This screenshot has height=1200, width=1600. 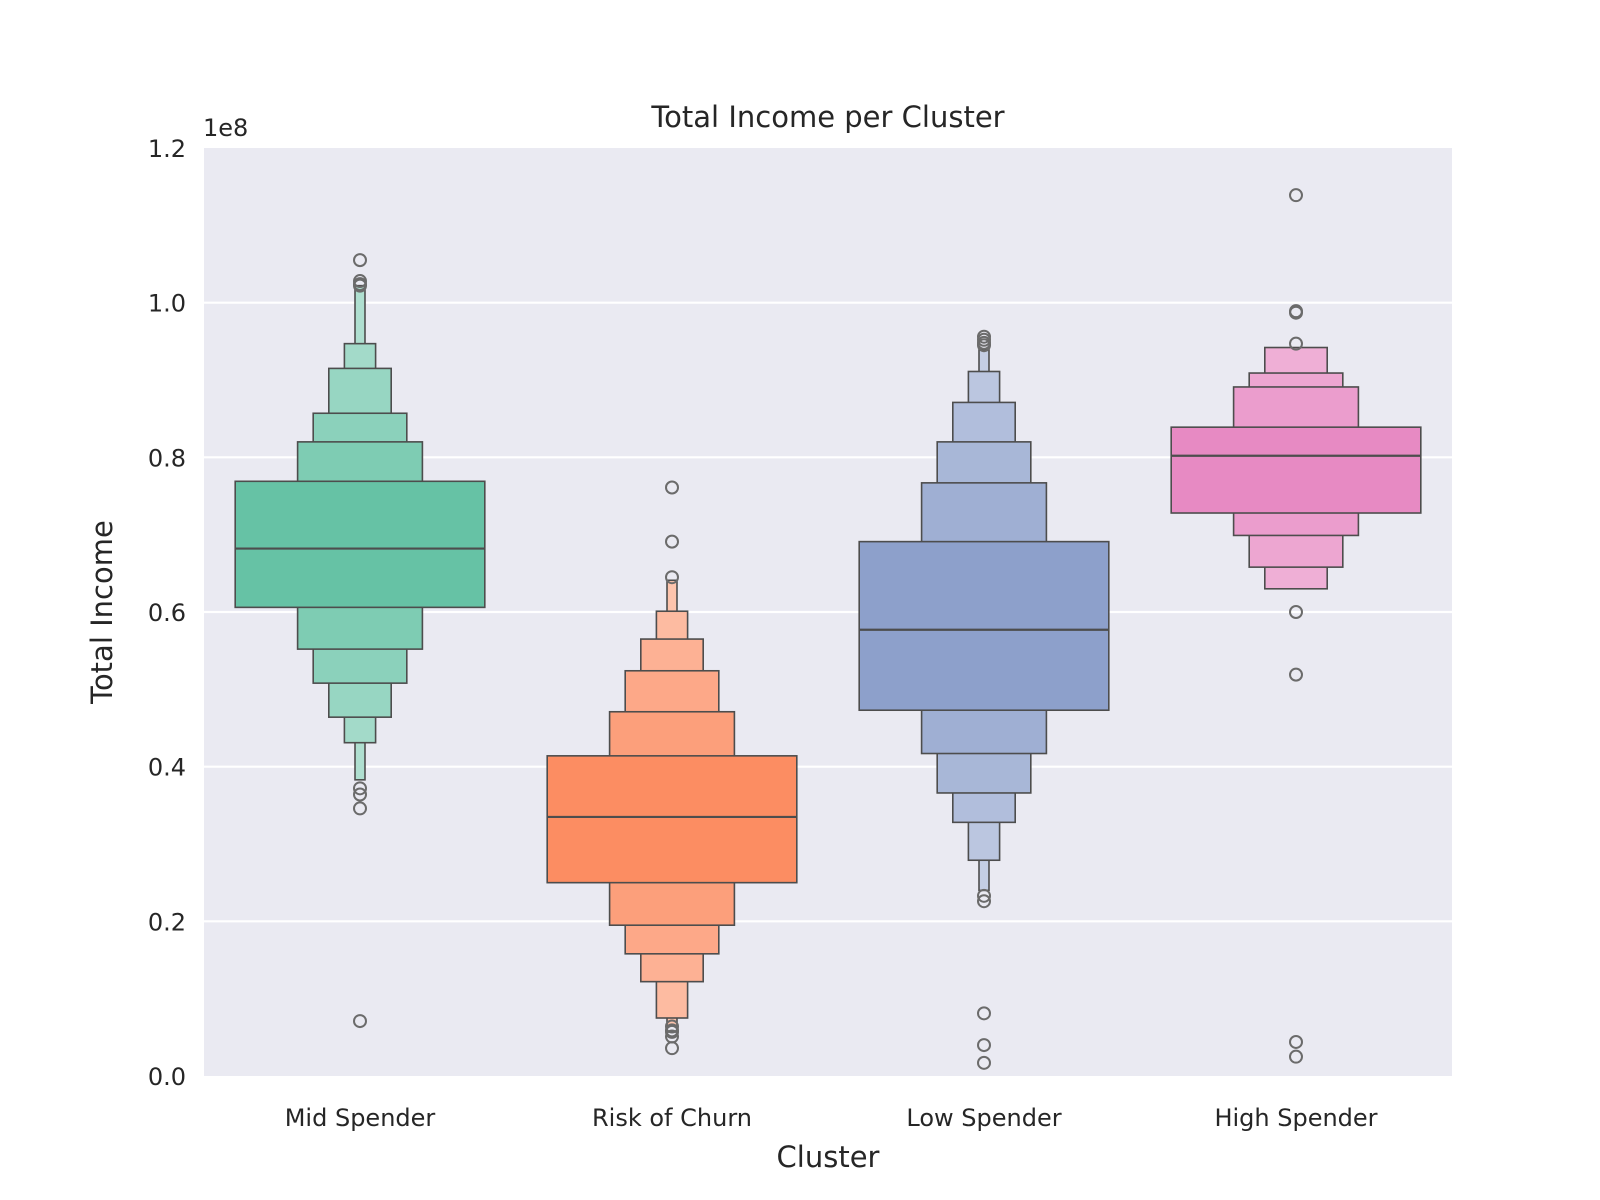 I want to click on boxen-mid-spender, so click(x=360, y=532).